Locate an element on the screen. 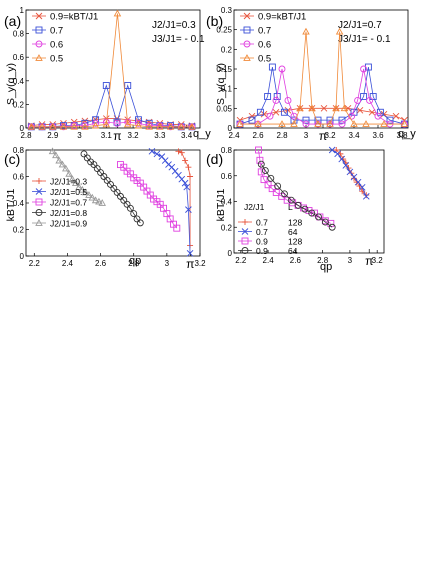 The height and width of the screenshot is (564, 436). y-tick-label: 0.4 is located at coordinates (19, 203).